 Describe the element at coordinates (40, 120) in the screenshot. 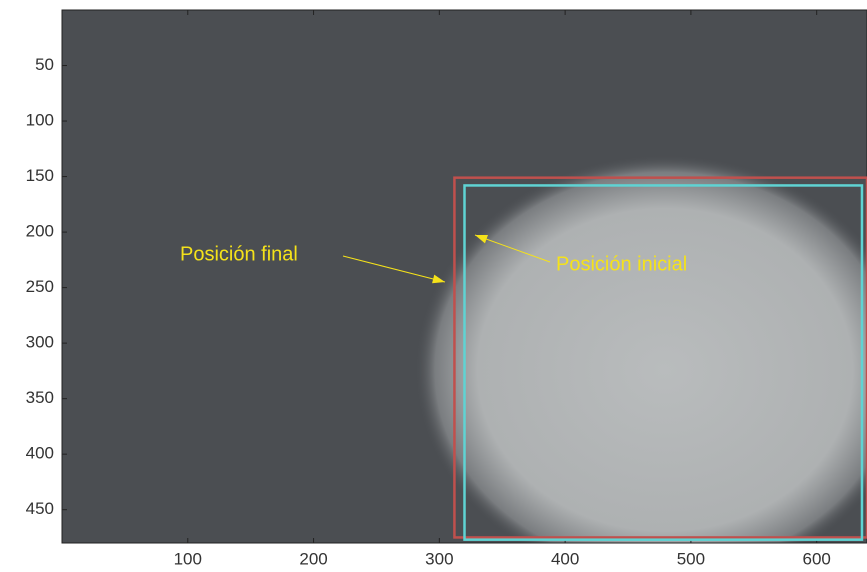

I see `y-tick-label: 100` at that location.